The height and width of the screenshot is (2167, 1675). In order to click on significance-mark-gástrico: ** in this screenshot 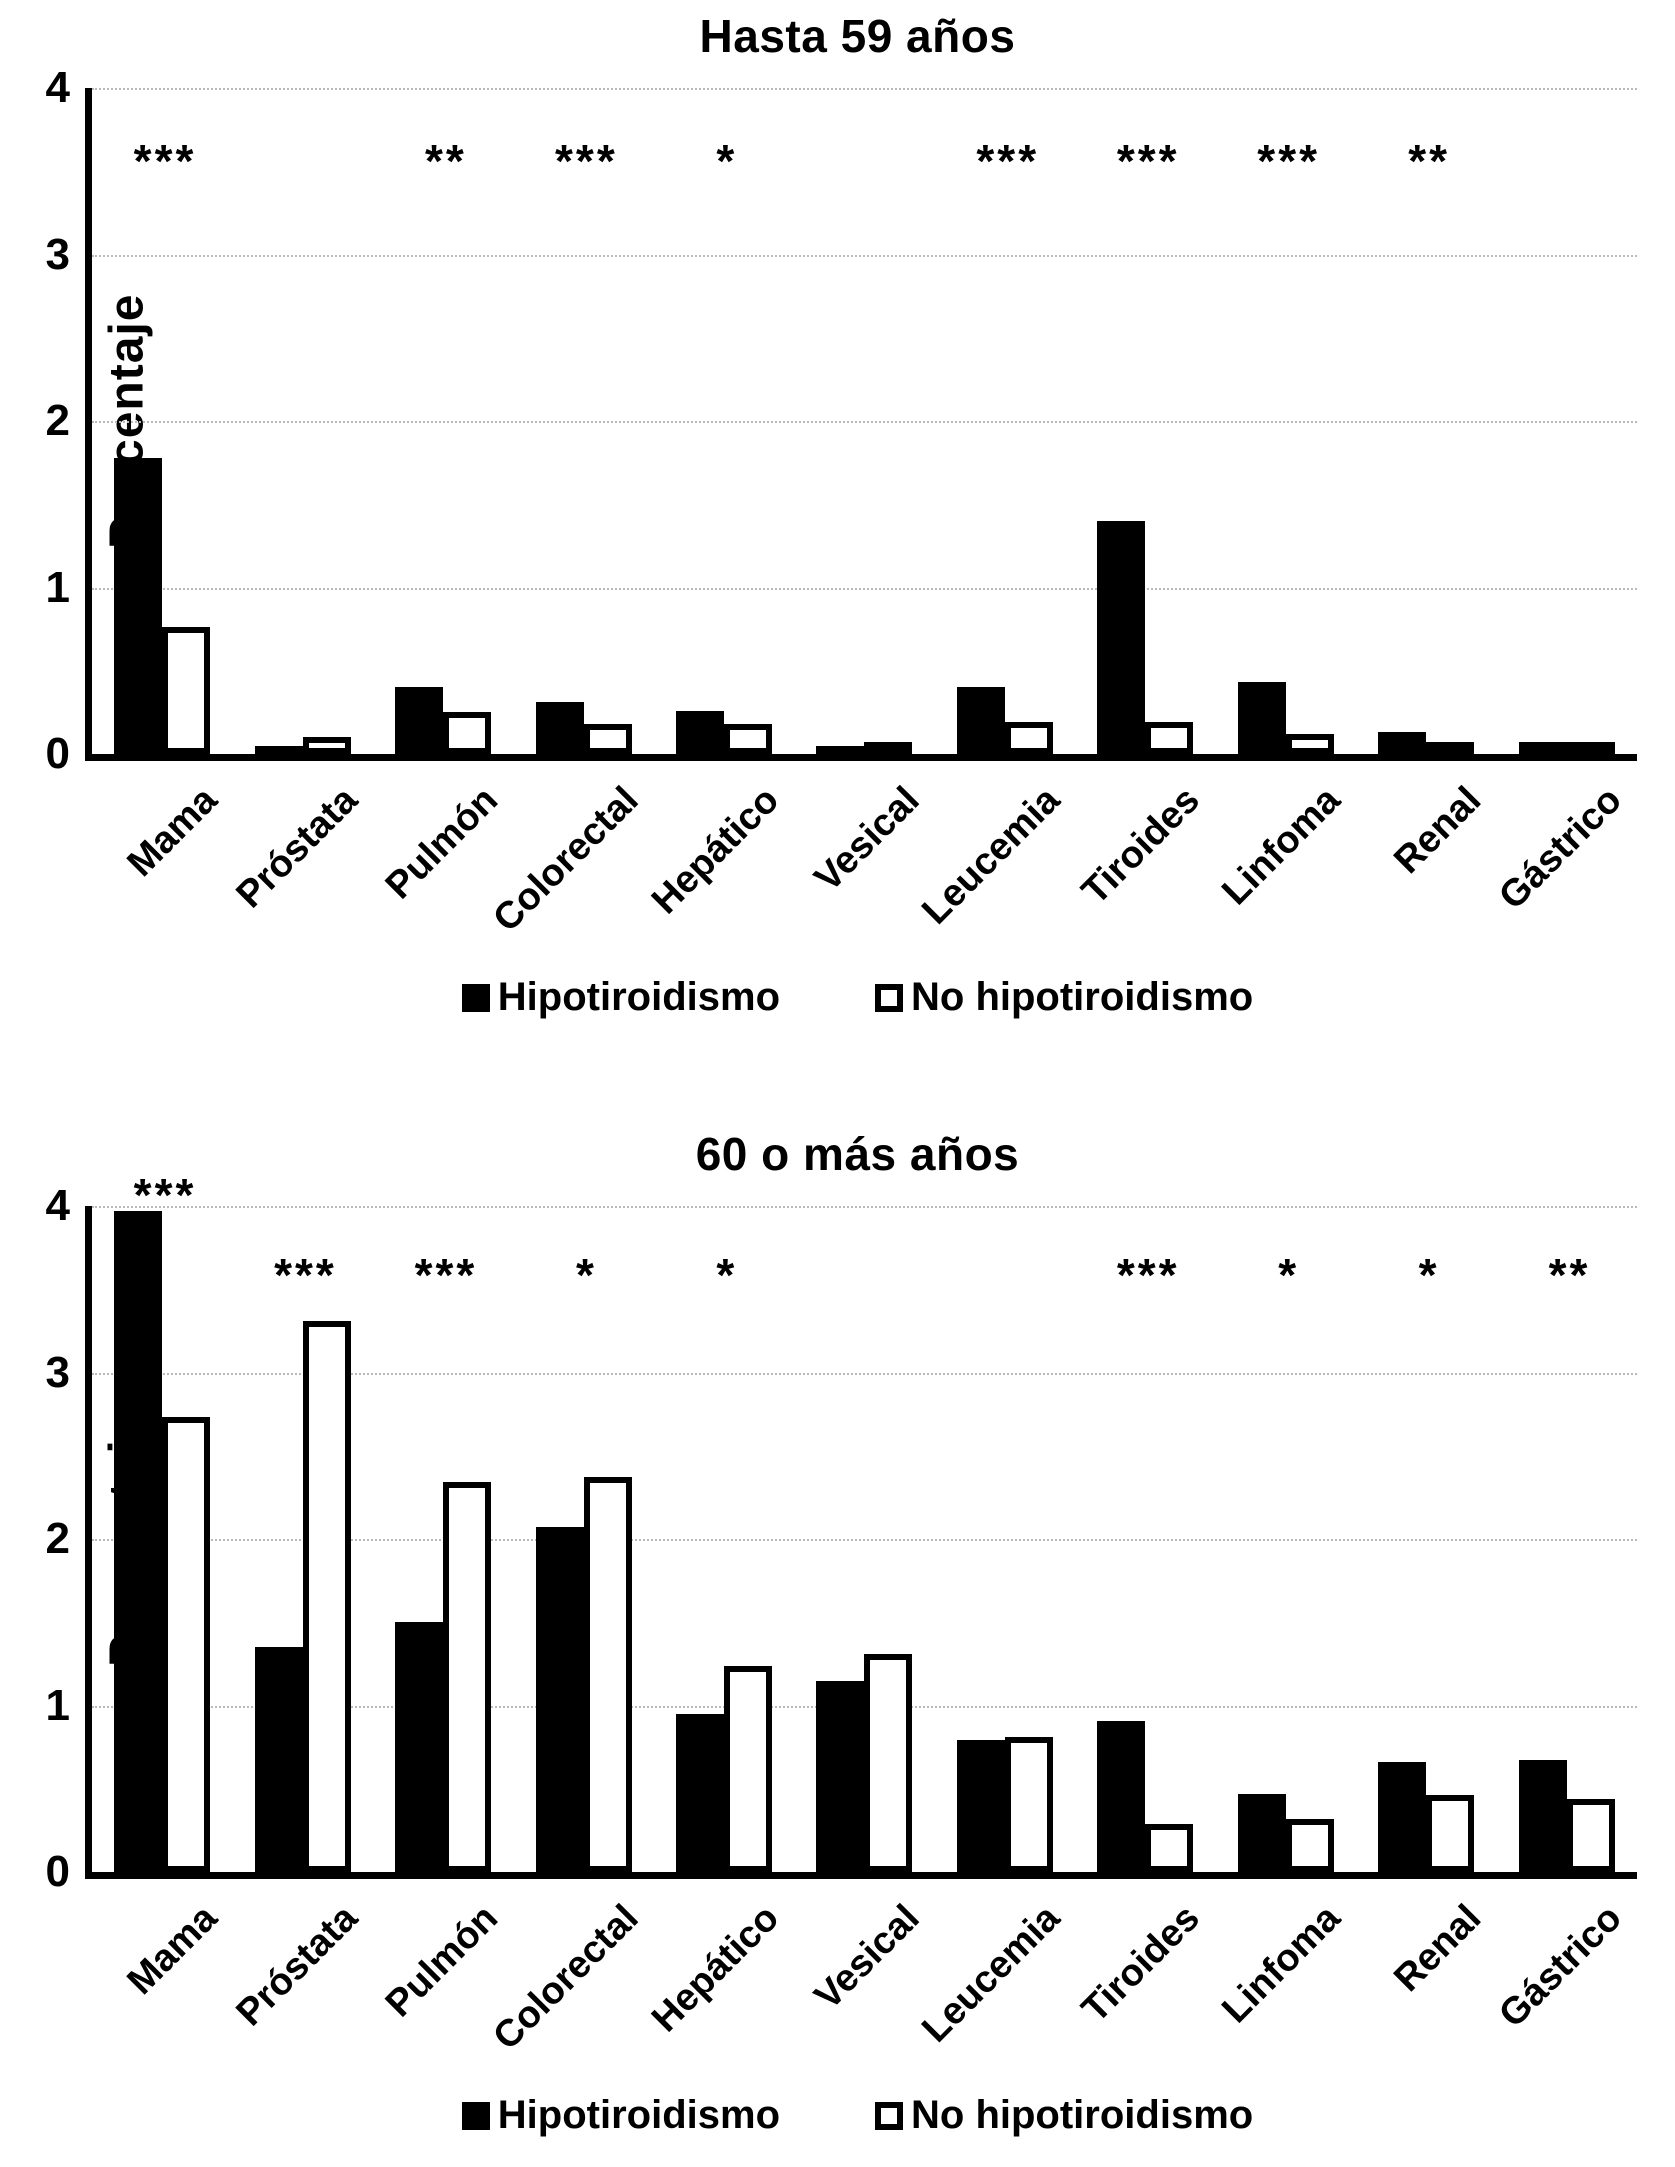, I will do `click(1569, 1275)`.